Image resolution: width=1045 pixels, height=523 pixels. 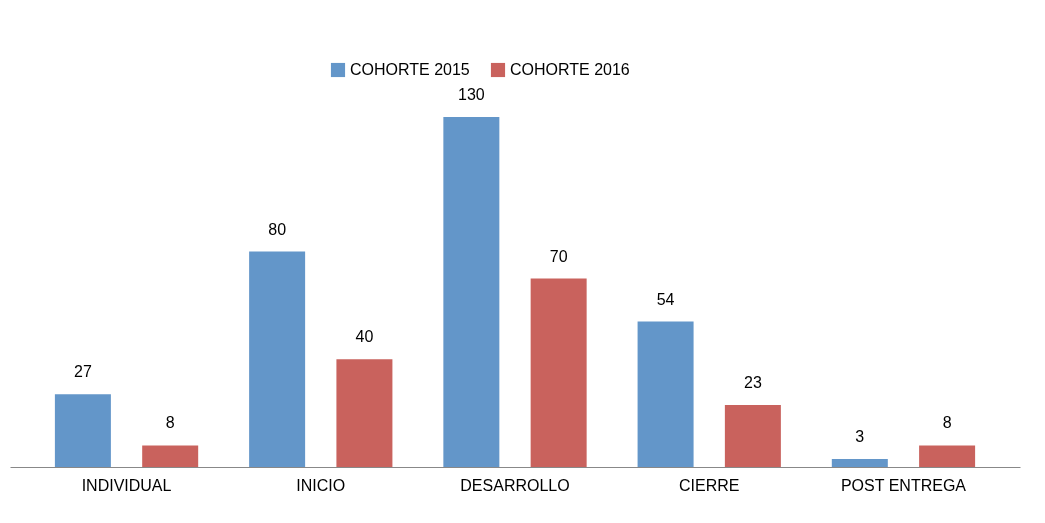 What do you see at coordinates (709, 485) in the screenshot?
I see `x-tick-label: CIERRE` at bounding box center [709, 485].